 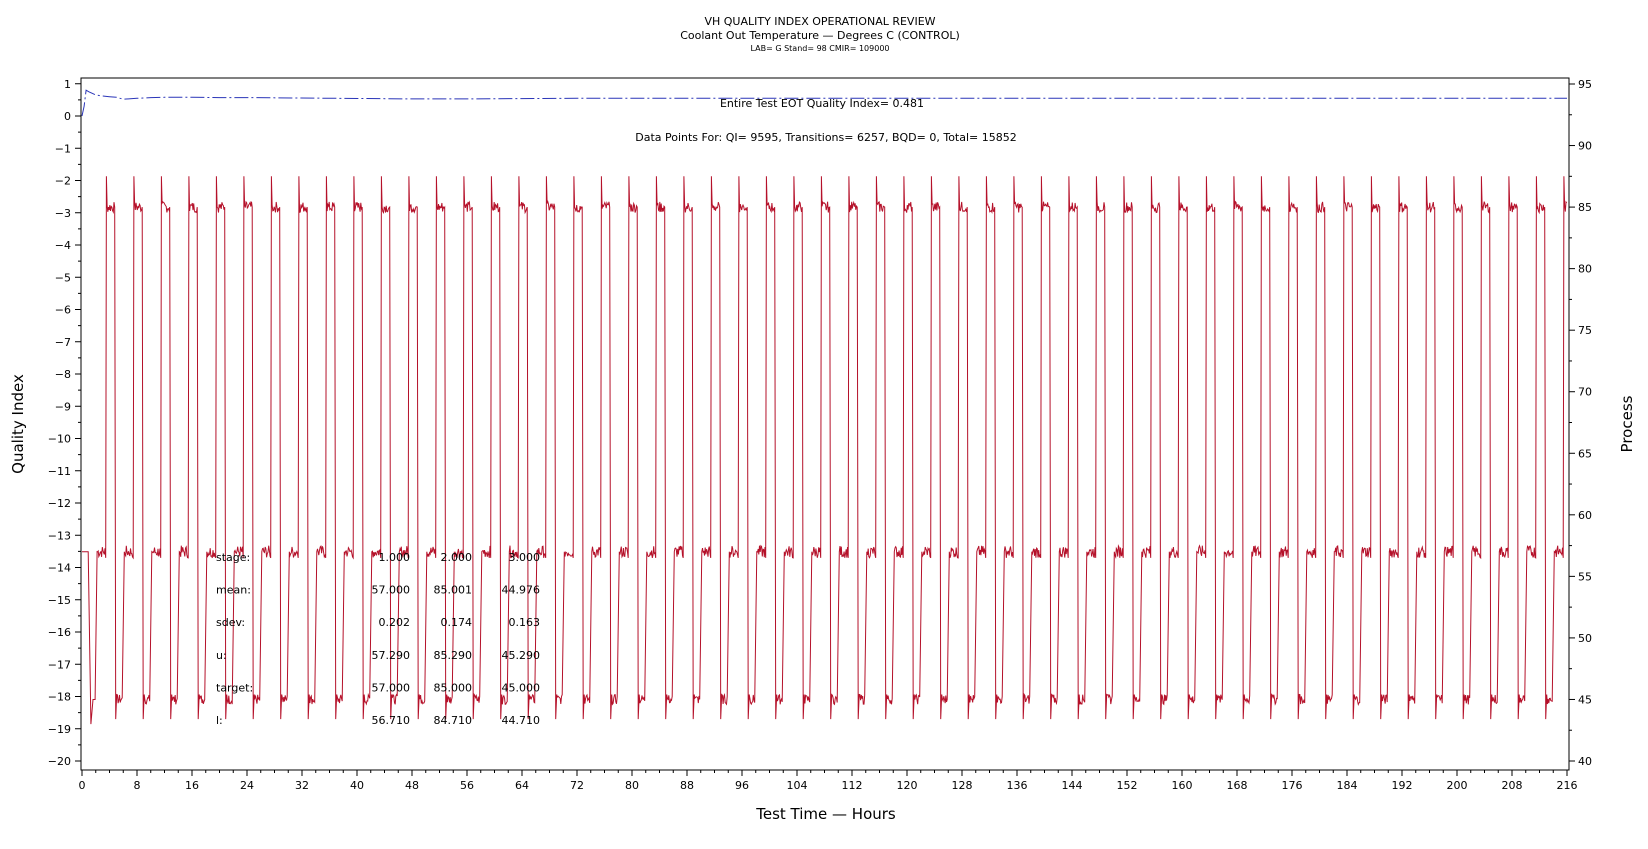 What do you see at coordinates (852, 785) in the screenshot?
I see `x-tick-label: 112` at bounding box center [852, 785].